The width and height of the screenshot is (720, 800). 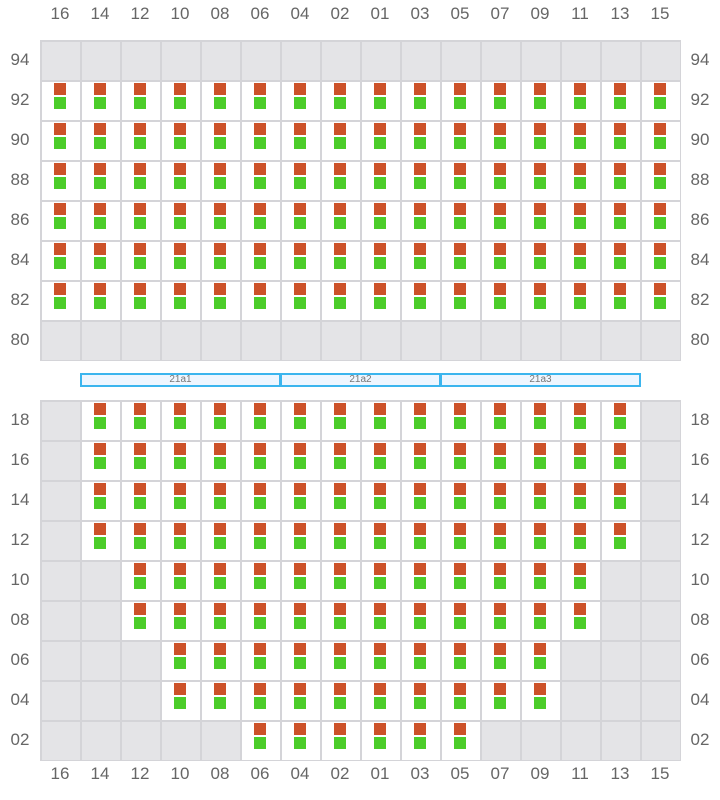 What do you see at coordinates (540, 380) in the screenshot?
I see `section-bar-21a3: 21a3` at bounding box center [540, 380].